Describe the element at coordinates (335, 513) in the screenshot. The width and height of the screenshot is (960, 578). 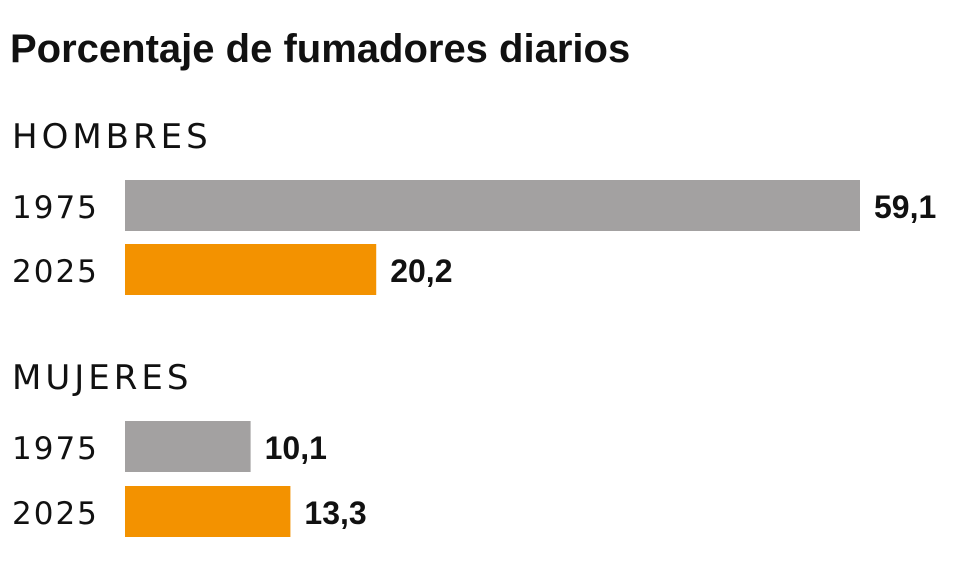
I see `data-label: 13,3` at that location.